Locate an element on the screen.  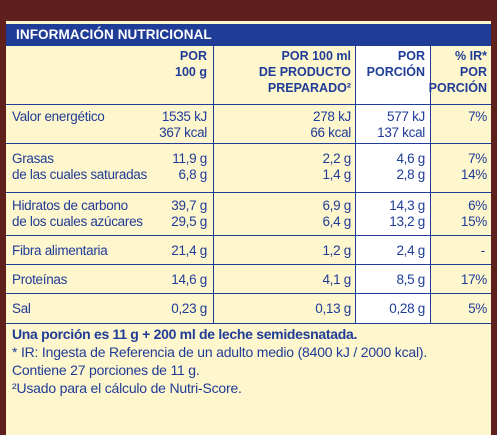
header-ir-line2: POR is located at coordinates (473, 72).